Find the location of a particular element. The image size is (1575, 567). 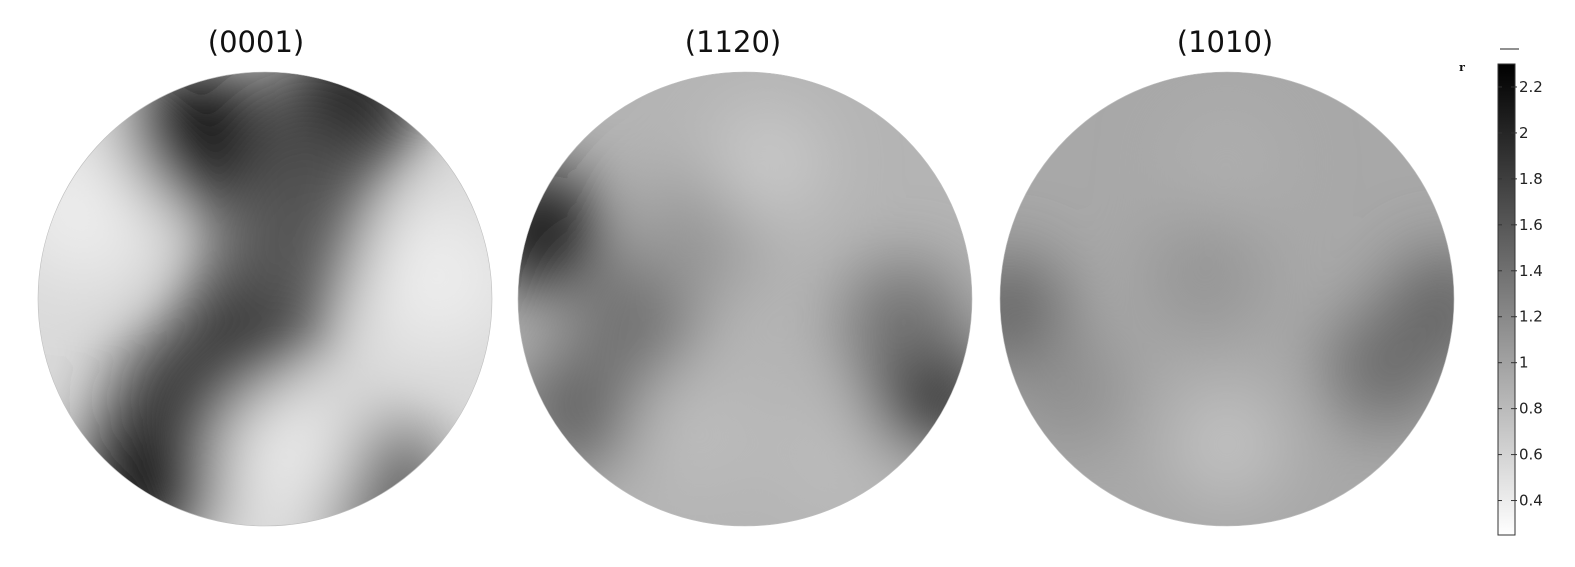

colorbar-tick-label: 1.4 is located at coordinates (1531, 271).